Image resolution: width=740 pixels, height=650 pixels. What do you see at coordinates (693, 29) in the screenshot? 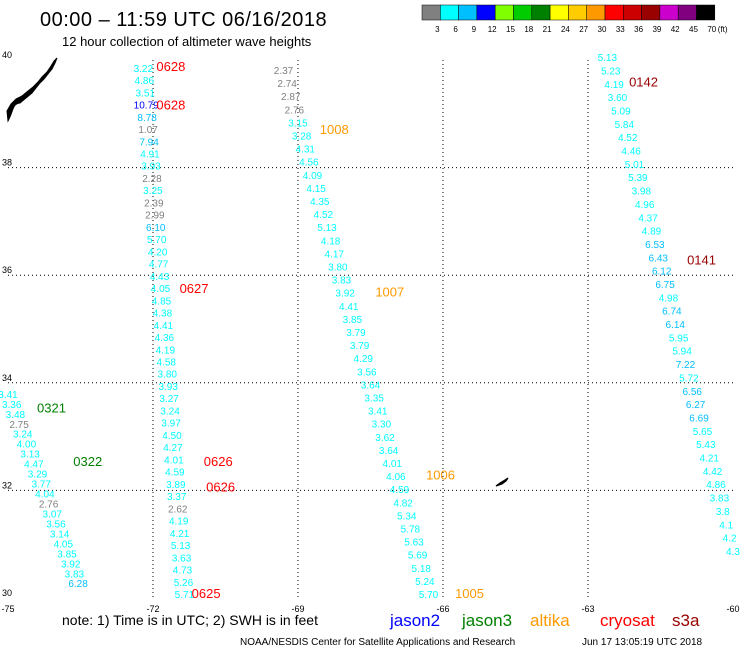
I see `color-scale-label: 45` at bounding box center [693, 29].